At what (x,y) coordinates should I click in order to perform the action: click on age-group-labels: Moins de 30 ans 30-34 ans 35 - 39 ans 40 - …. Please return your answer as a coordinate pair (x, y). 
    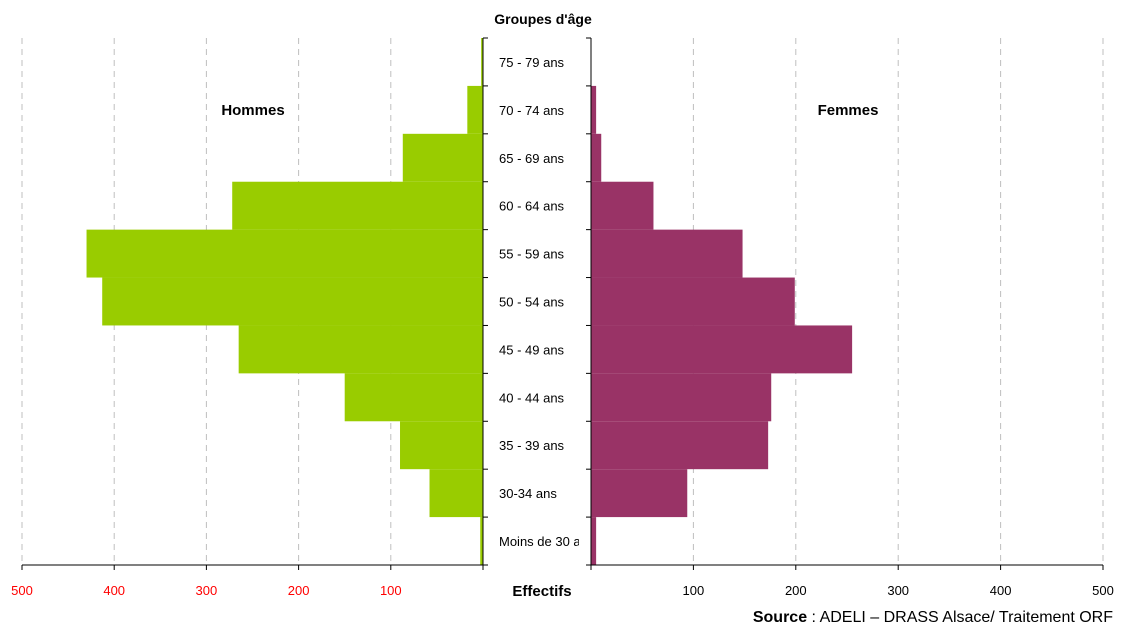
    Looking at the image, I should click on (547, 302).